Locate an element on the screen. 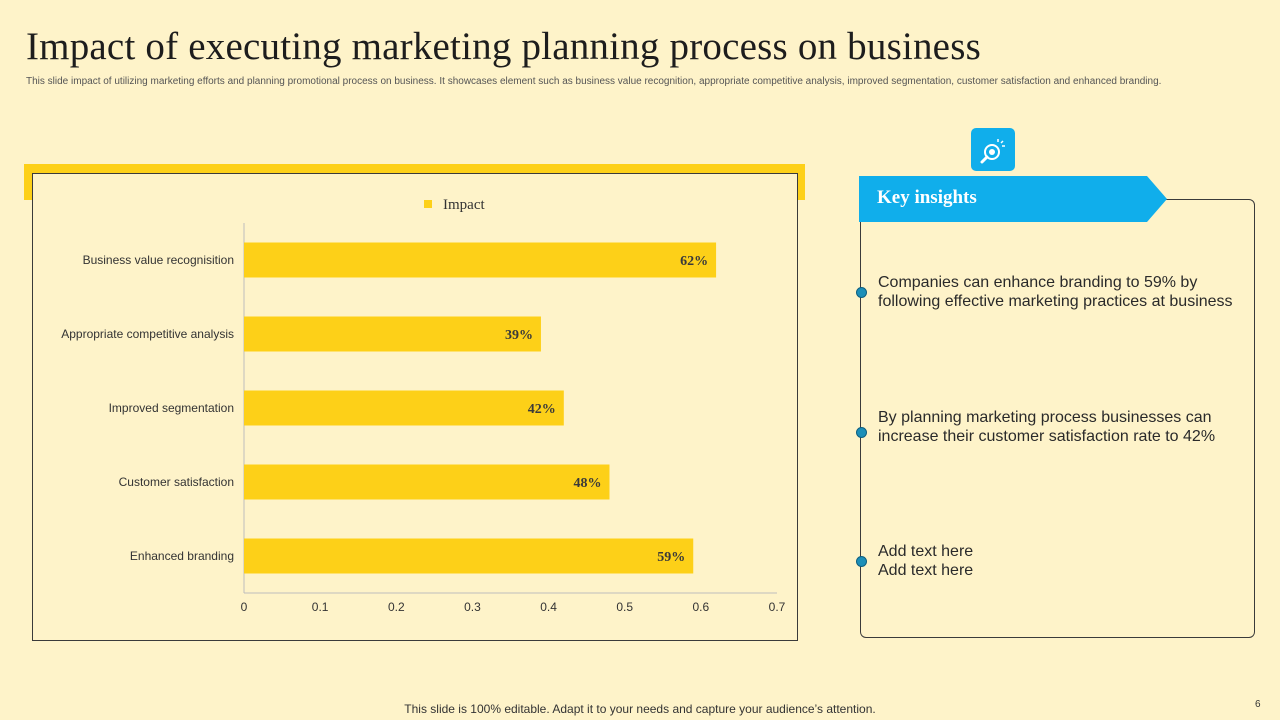  x-tick-label: 0.5 is located at coordinates (624, 607).